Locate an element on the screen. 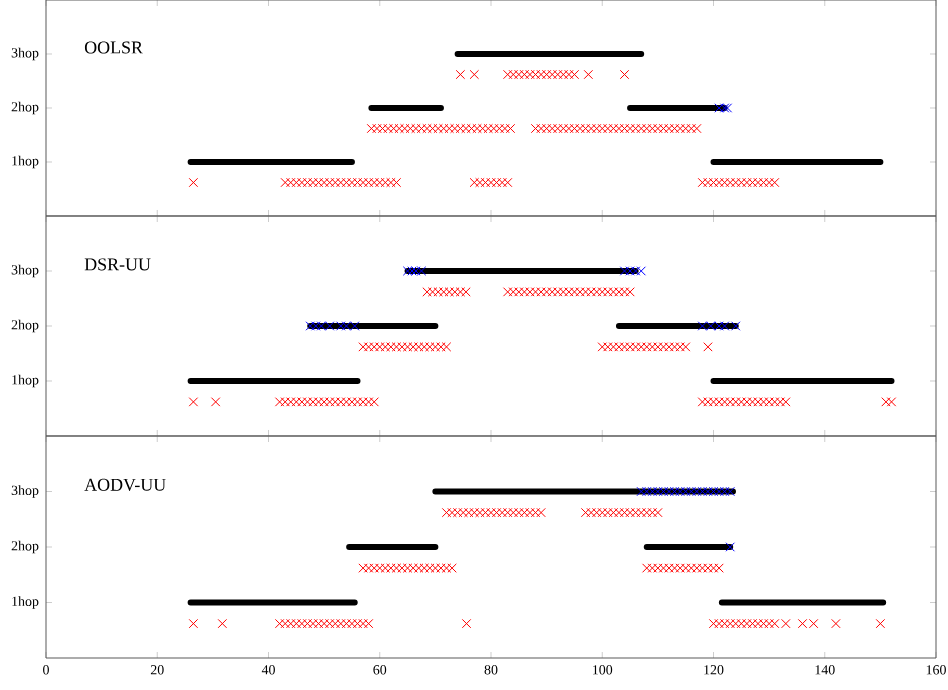  text: DSR-UU is located at coordinates (117, 264).